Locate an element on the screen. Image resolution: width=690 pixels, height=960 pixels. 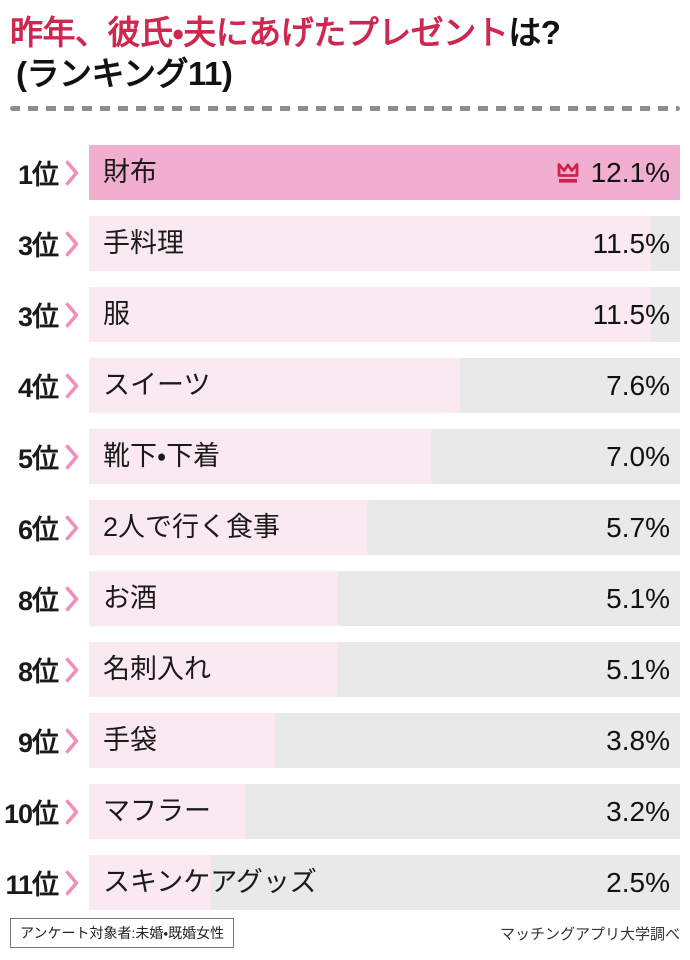
item-label: 名刺入れ is located at coordinates (157, 669).